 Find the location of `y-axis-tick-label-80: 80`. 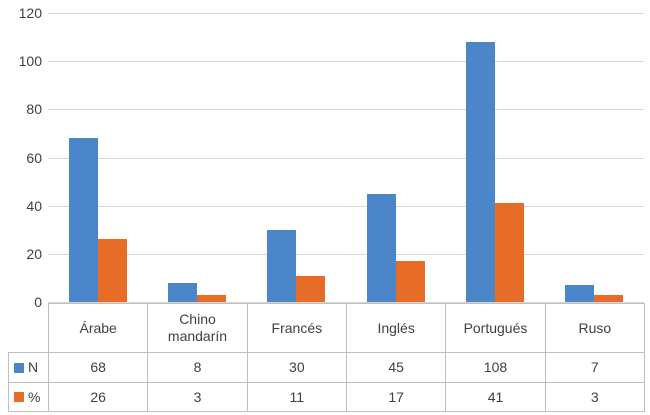

y-axis-tick-label-80: 80 is located at coordinates (34, 109).